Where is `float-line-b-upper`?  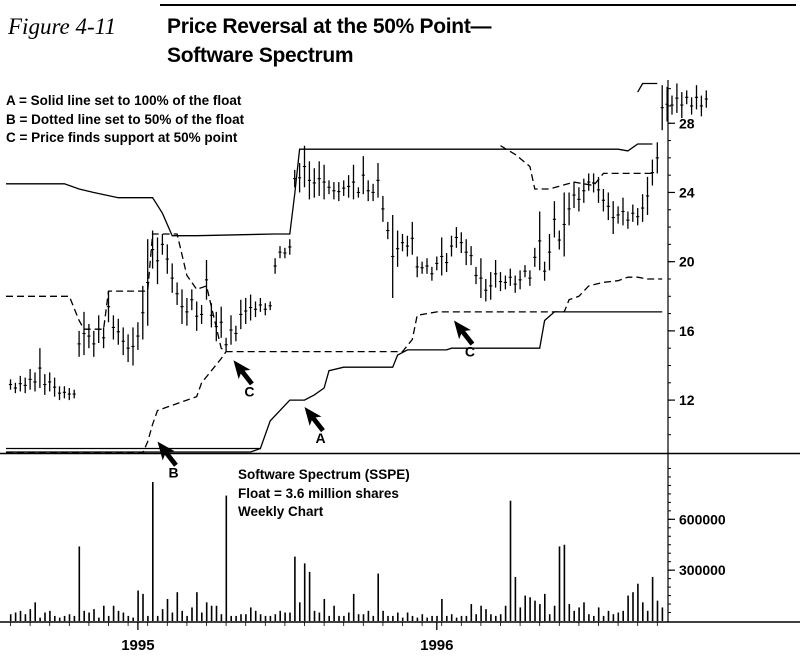 float-line-b-upper is located at coordinates (576, 167).